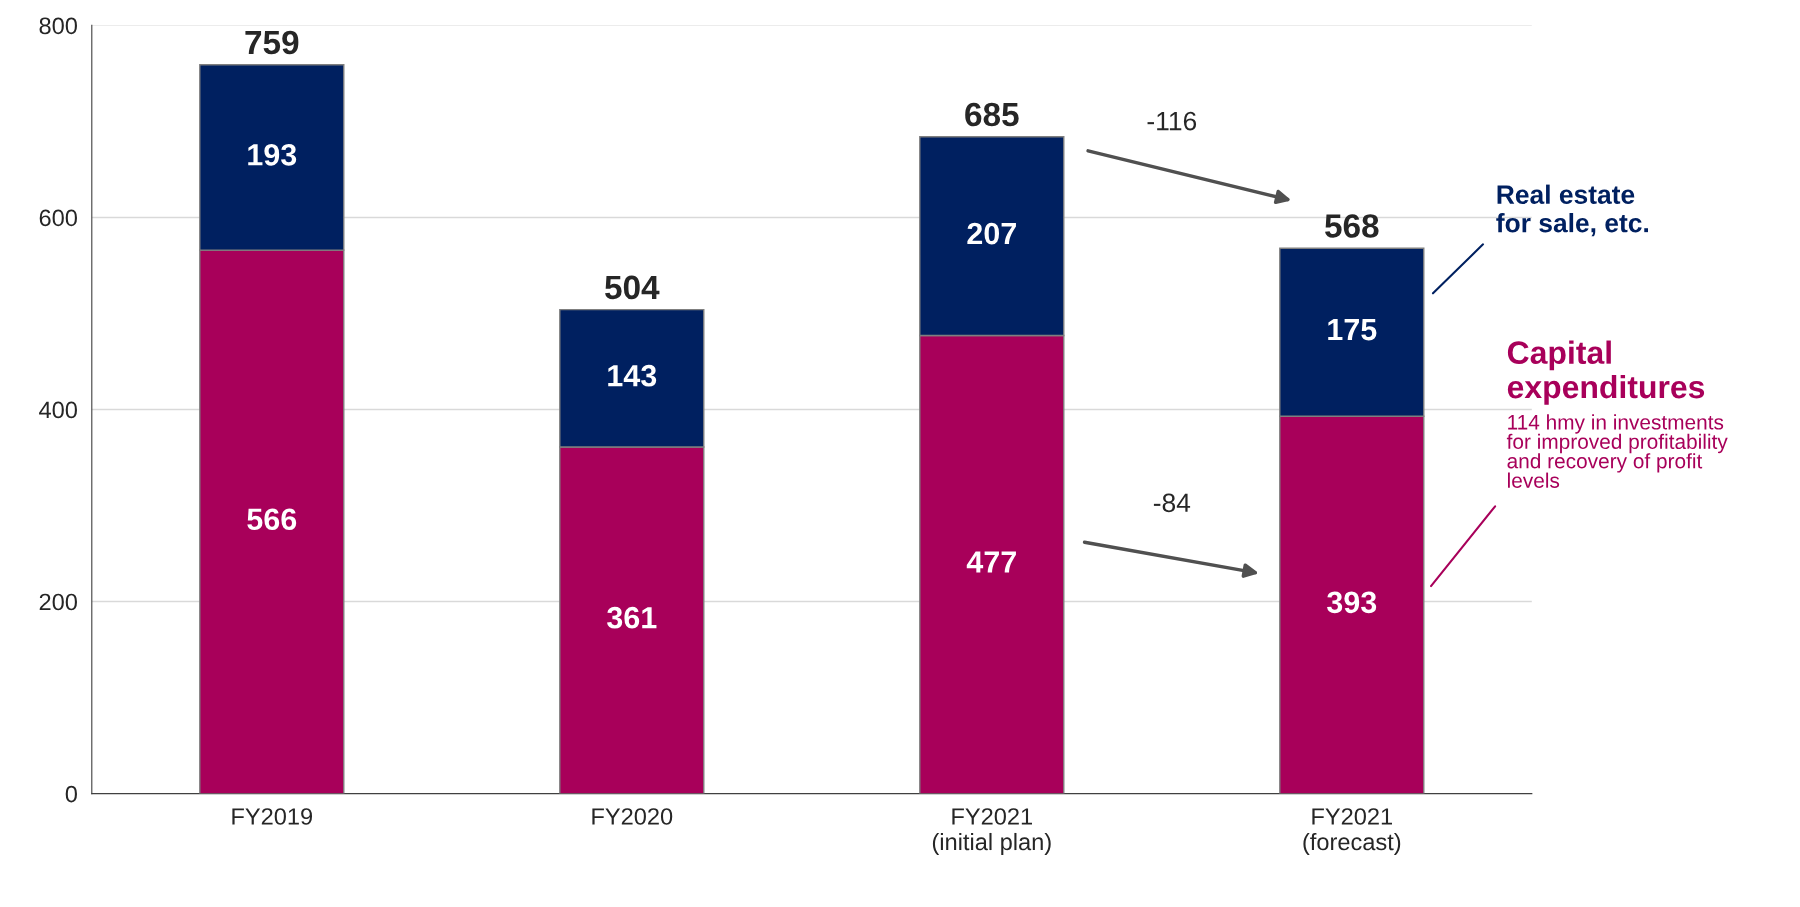 Image resolution: width=1800 pixels, height=907 pixels. Describe the element at coordinates (1352, 602) in the screenshot. I see `data-label: 393` at that location.